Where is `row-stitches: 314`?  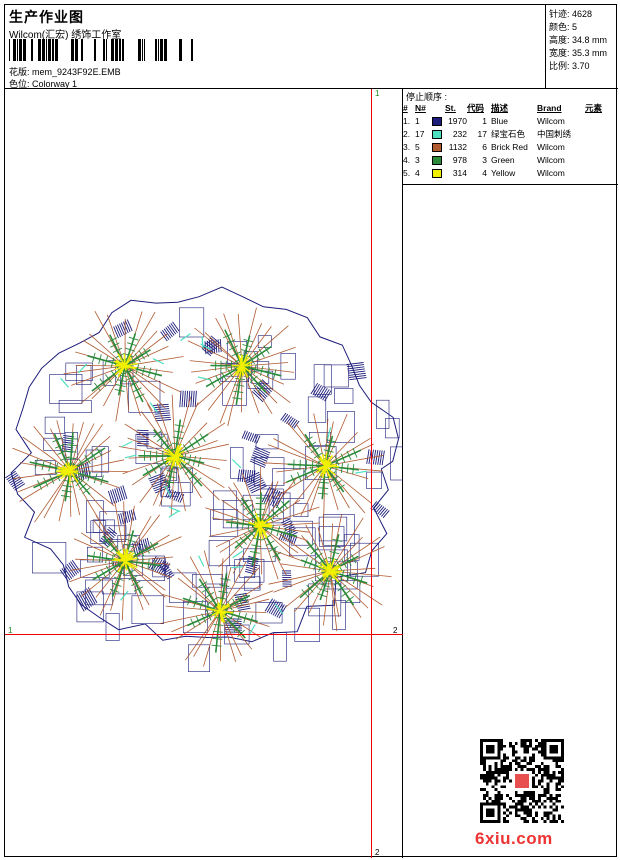
row-stitches: 314 is located at coordinates (459, 172).